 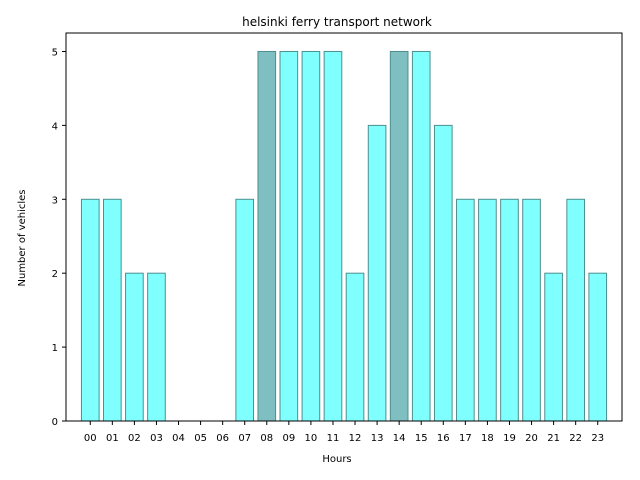 I want to click on y-axis-ticks: 0 1 2 3 4 5, so click(x=59, y=237).